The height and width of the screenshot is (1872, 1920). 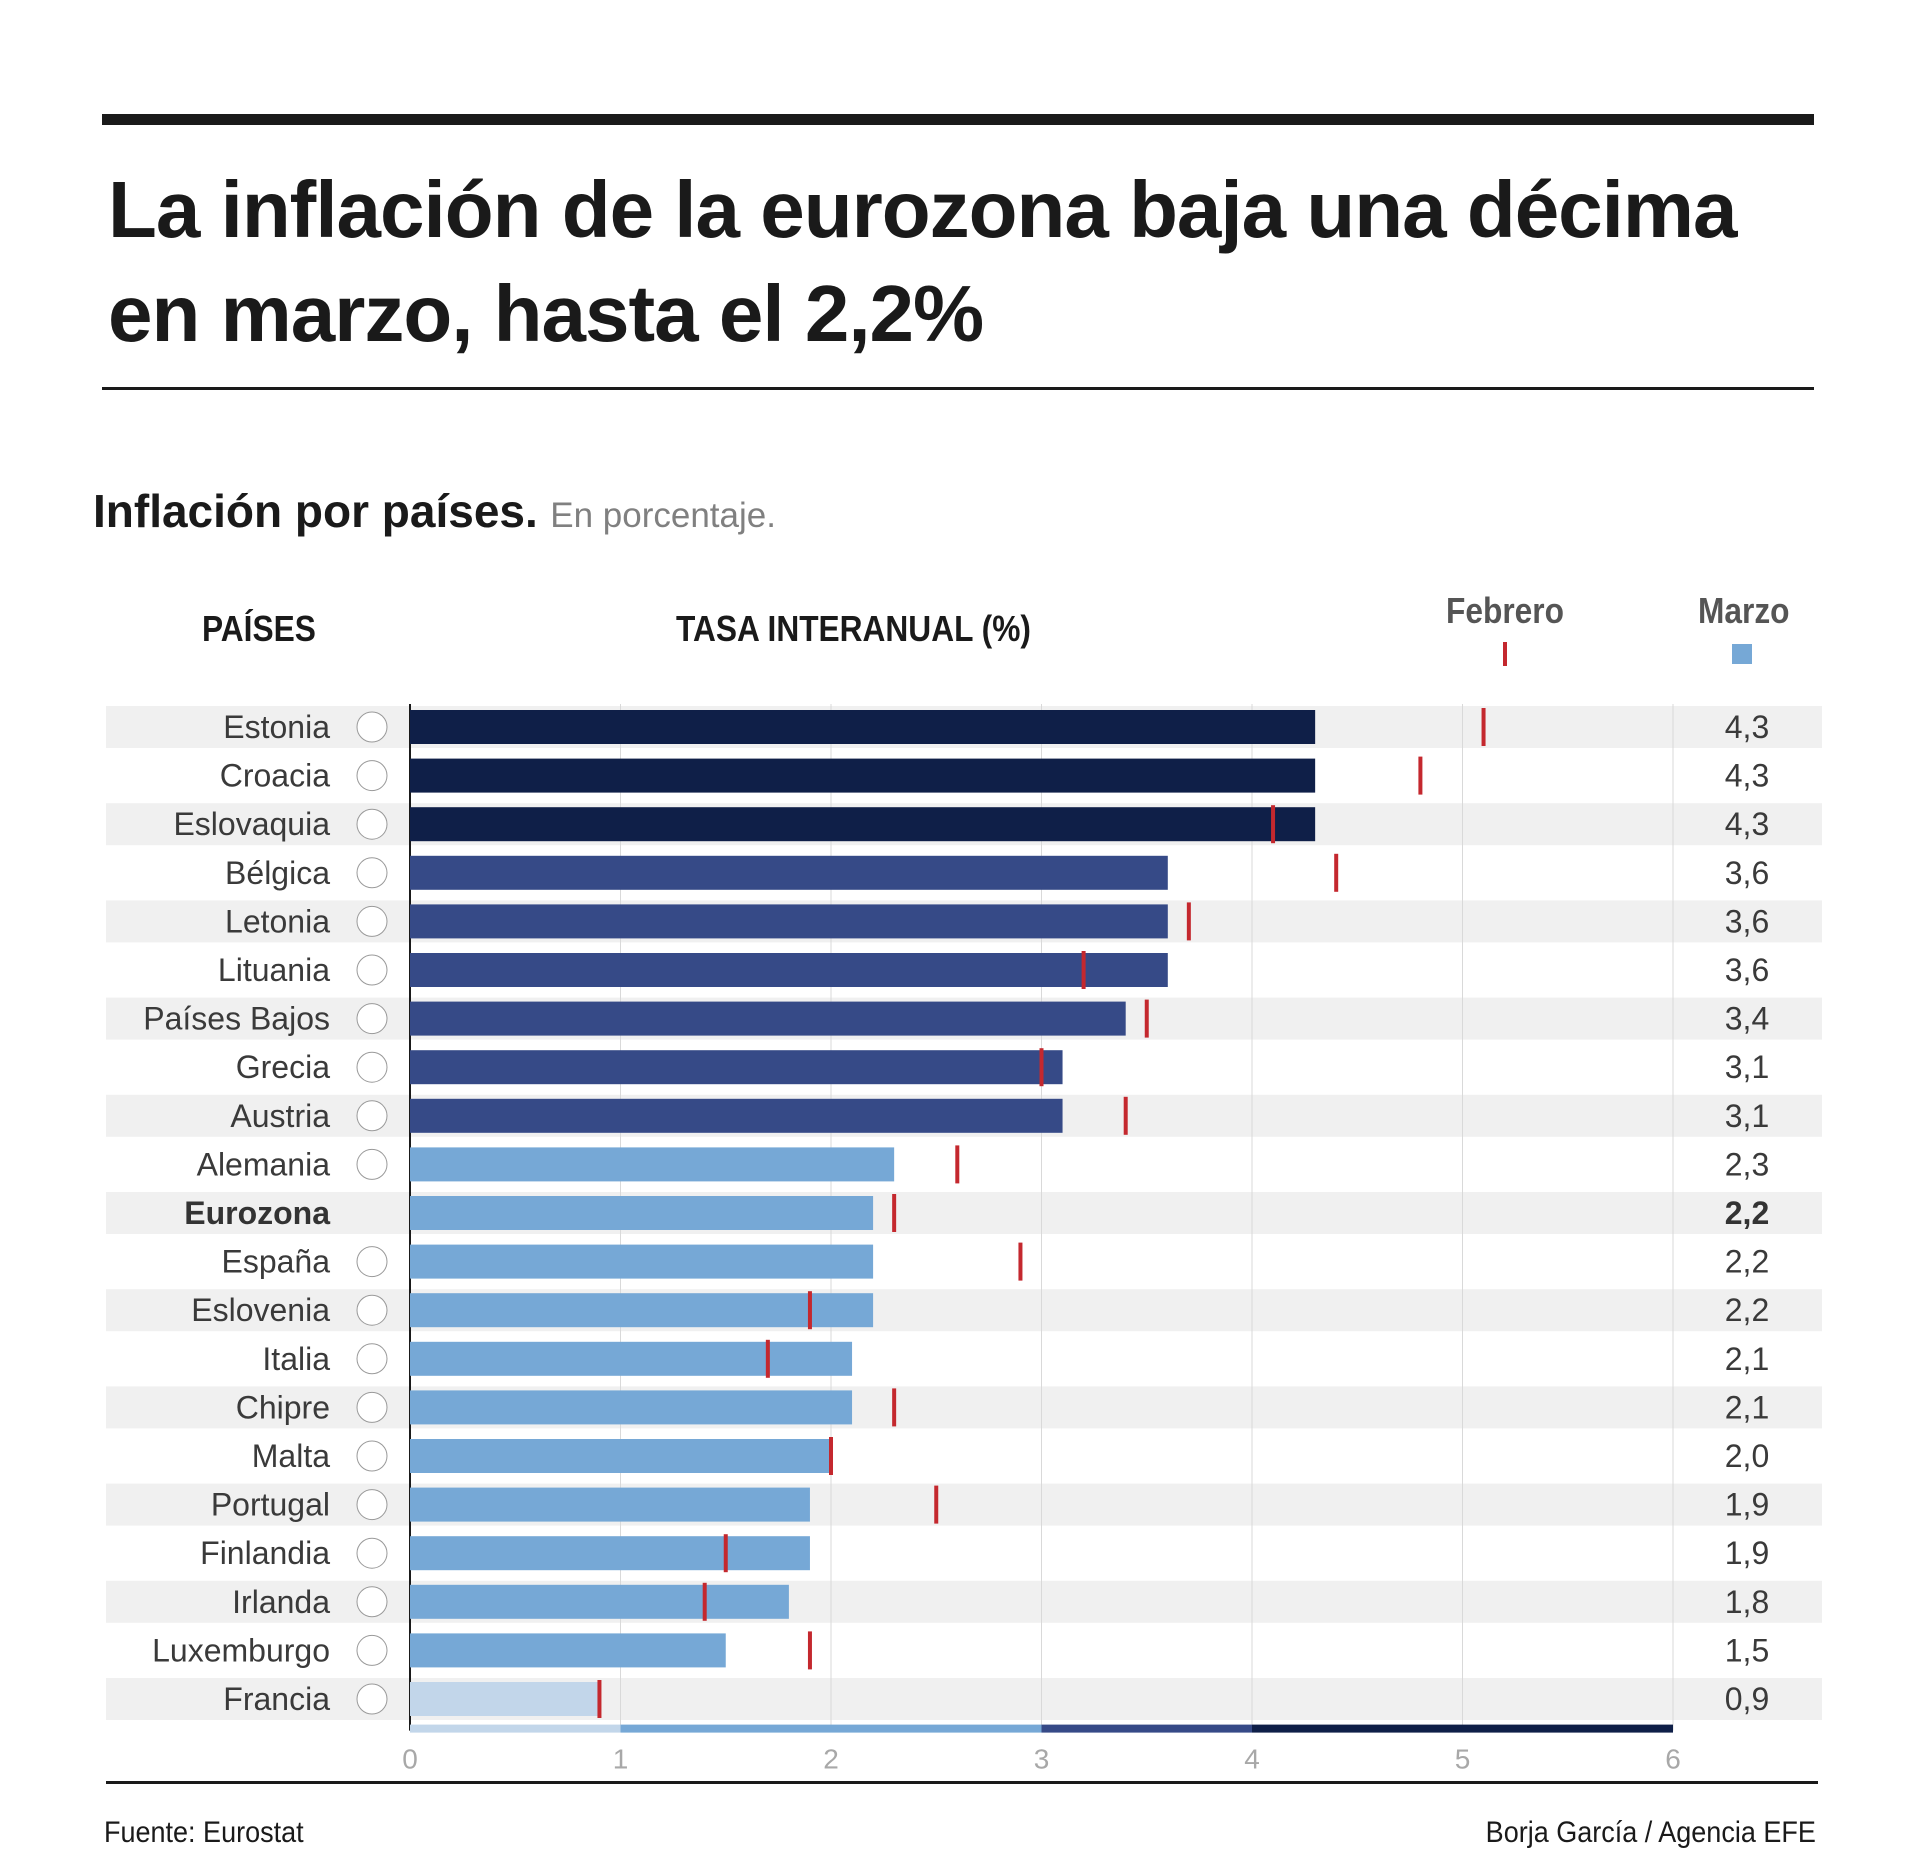 What do you see at coordinates (1505, 654) in the screenshot?
I see `legend-february-marker` at bounding box center [1505, 654].